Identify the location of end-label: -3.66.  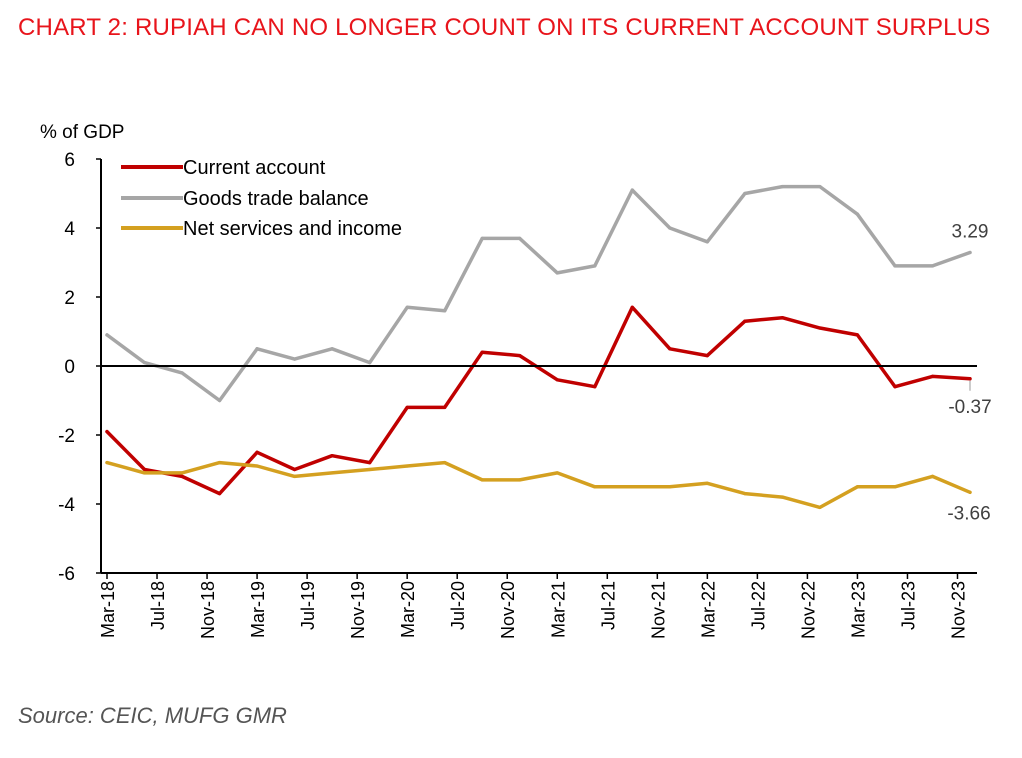
(968, 513).